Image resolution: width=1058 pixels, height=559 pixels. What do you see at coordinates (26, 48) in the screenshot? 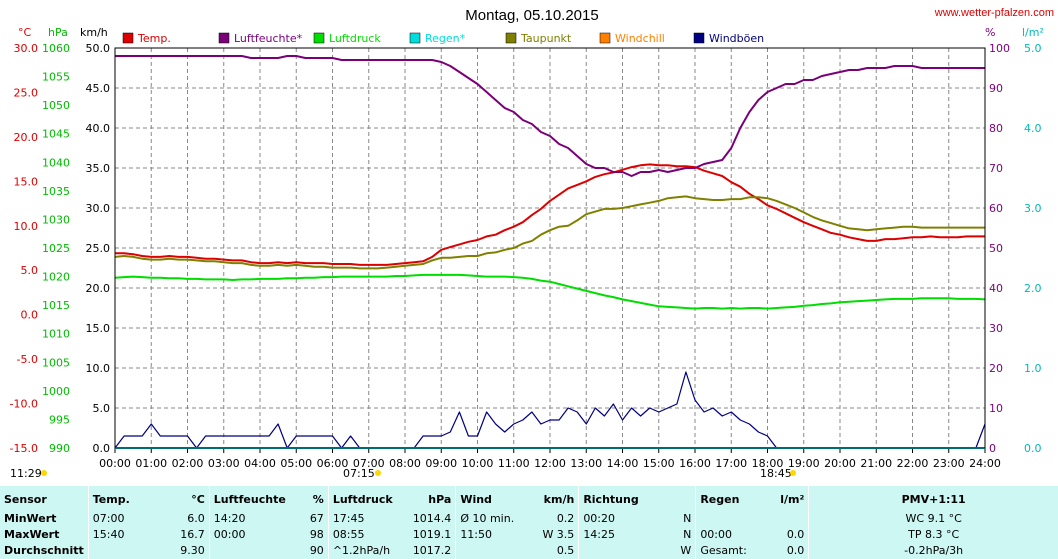
I see `y-tick-label-temp: 30.0` at bounding box center [26, 48].